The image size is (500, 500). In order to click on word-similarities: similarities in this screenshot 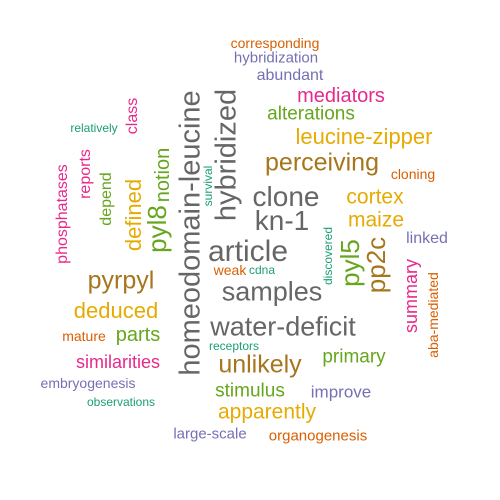, I will do `click(118, 362)`.